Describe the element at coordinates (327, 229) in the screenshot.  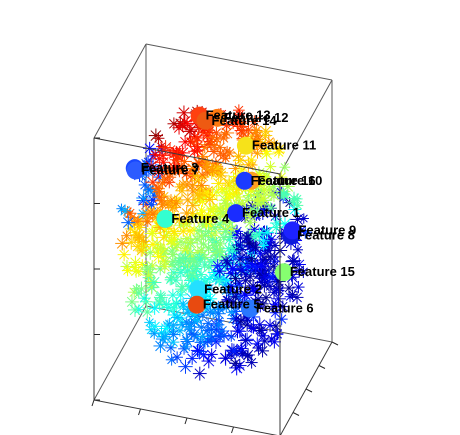
I see `feature-label: Feature 9` at that location.